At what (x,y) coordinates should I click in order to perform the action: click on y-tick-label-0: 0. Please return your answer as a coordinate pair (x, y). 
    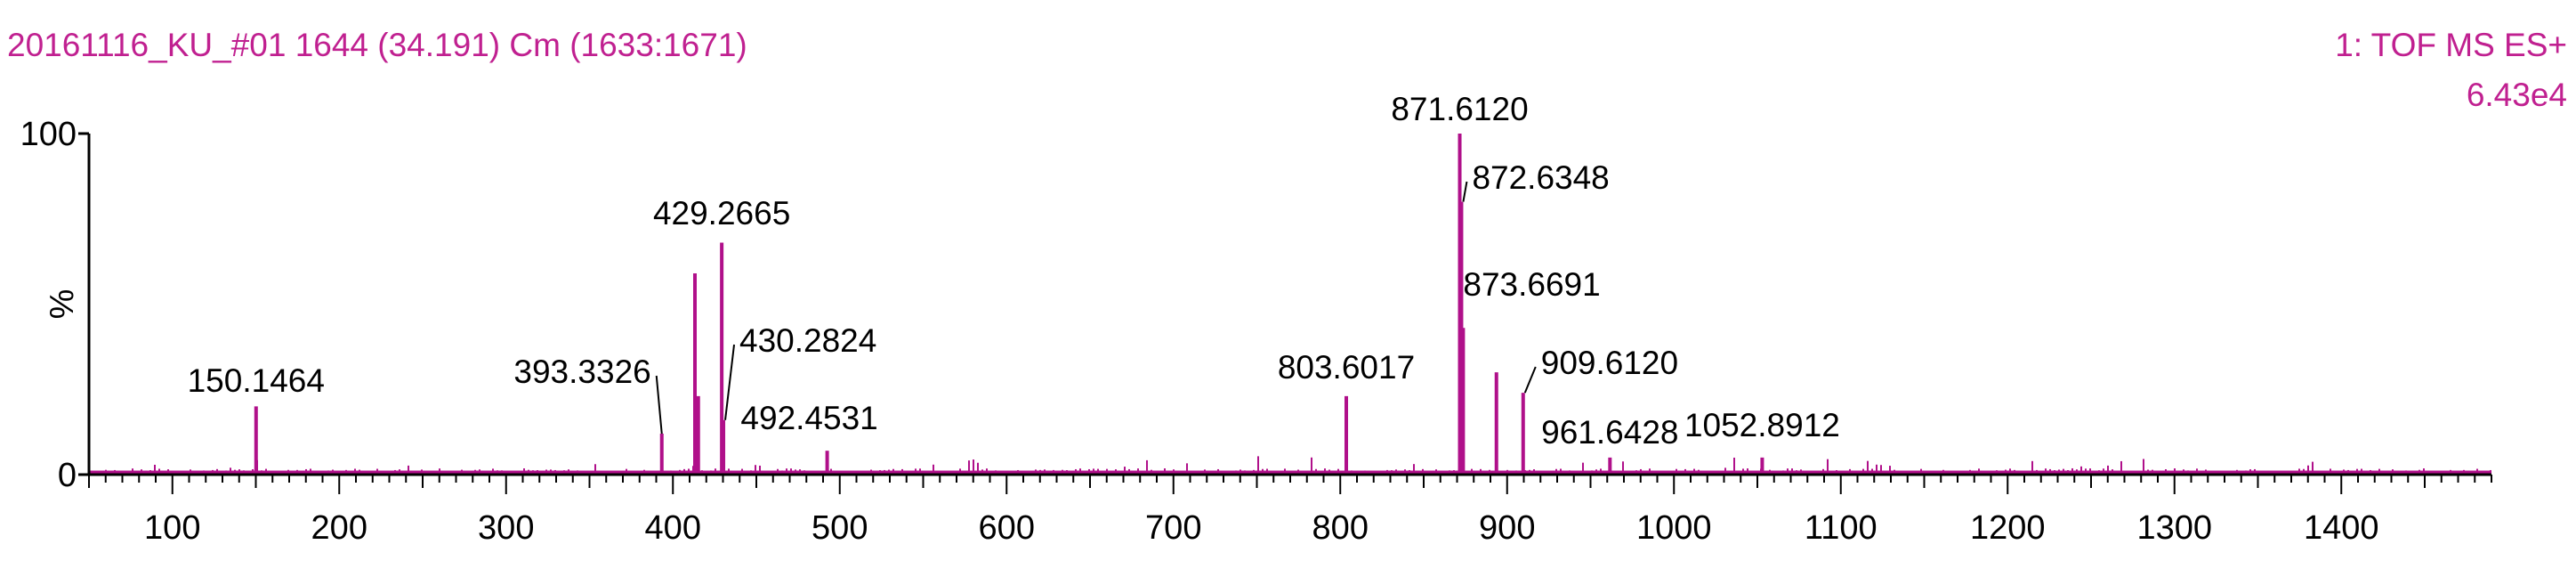
    Looking at the image, I should click on (67, 475).